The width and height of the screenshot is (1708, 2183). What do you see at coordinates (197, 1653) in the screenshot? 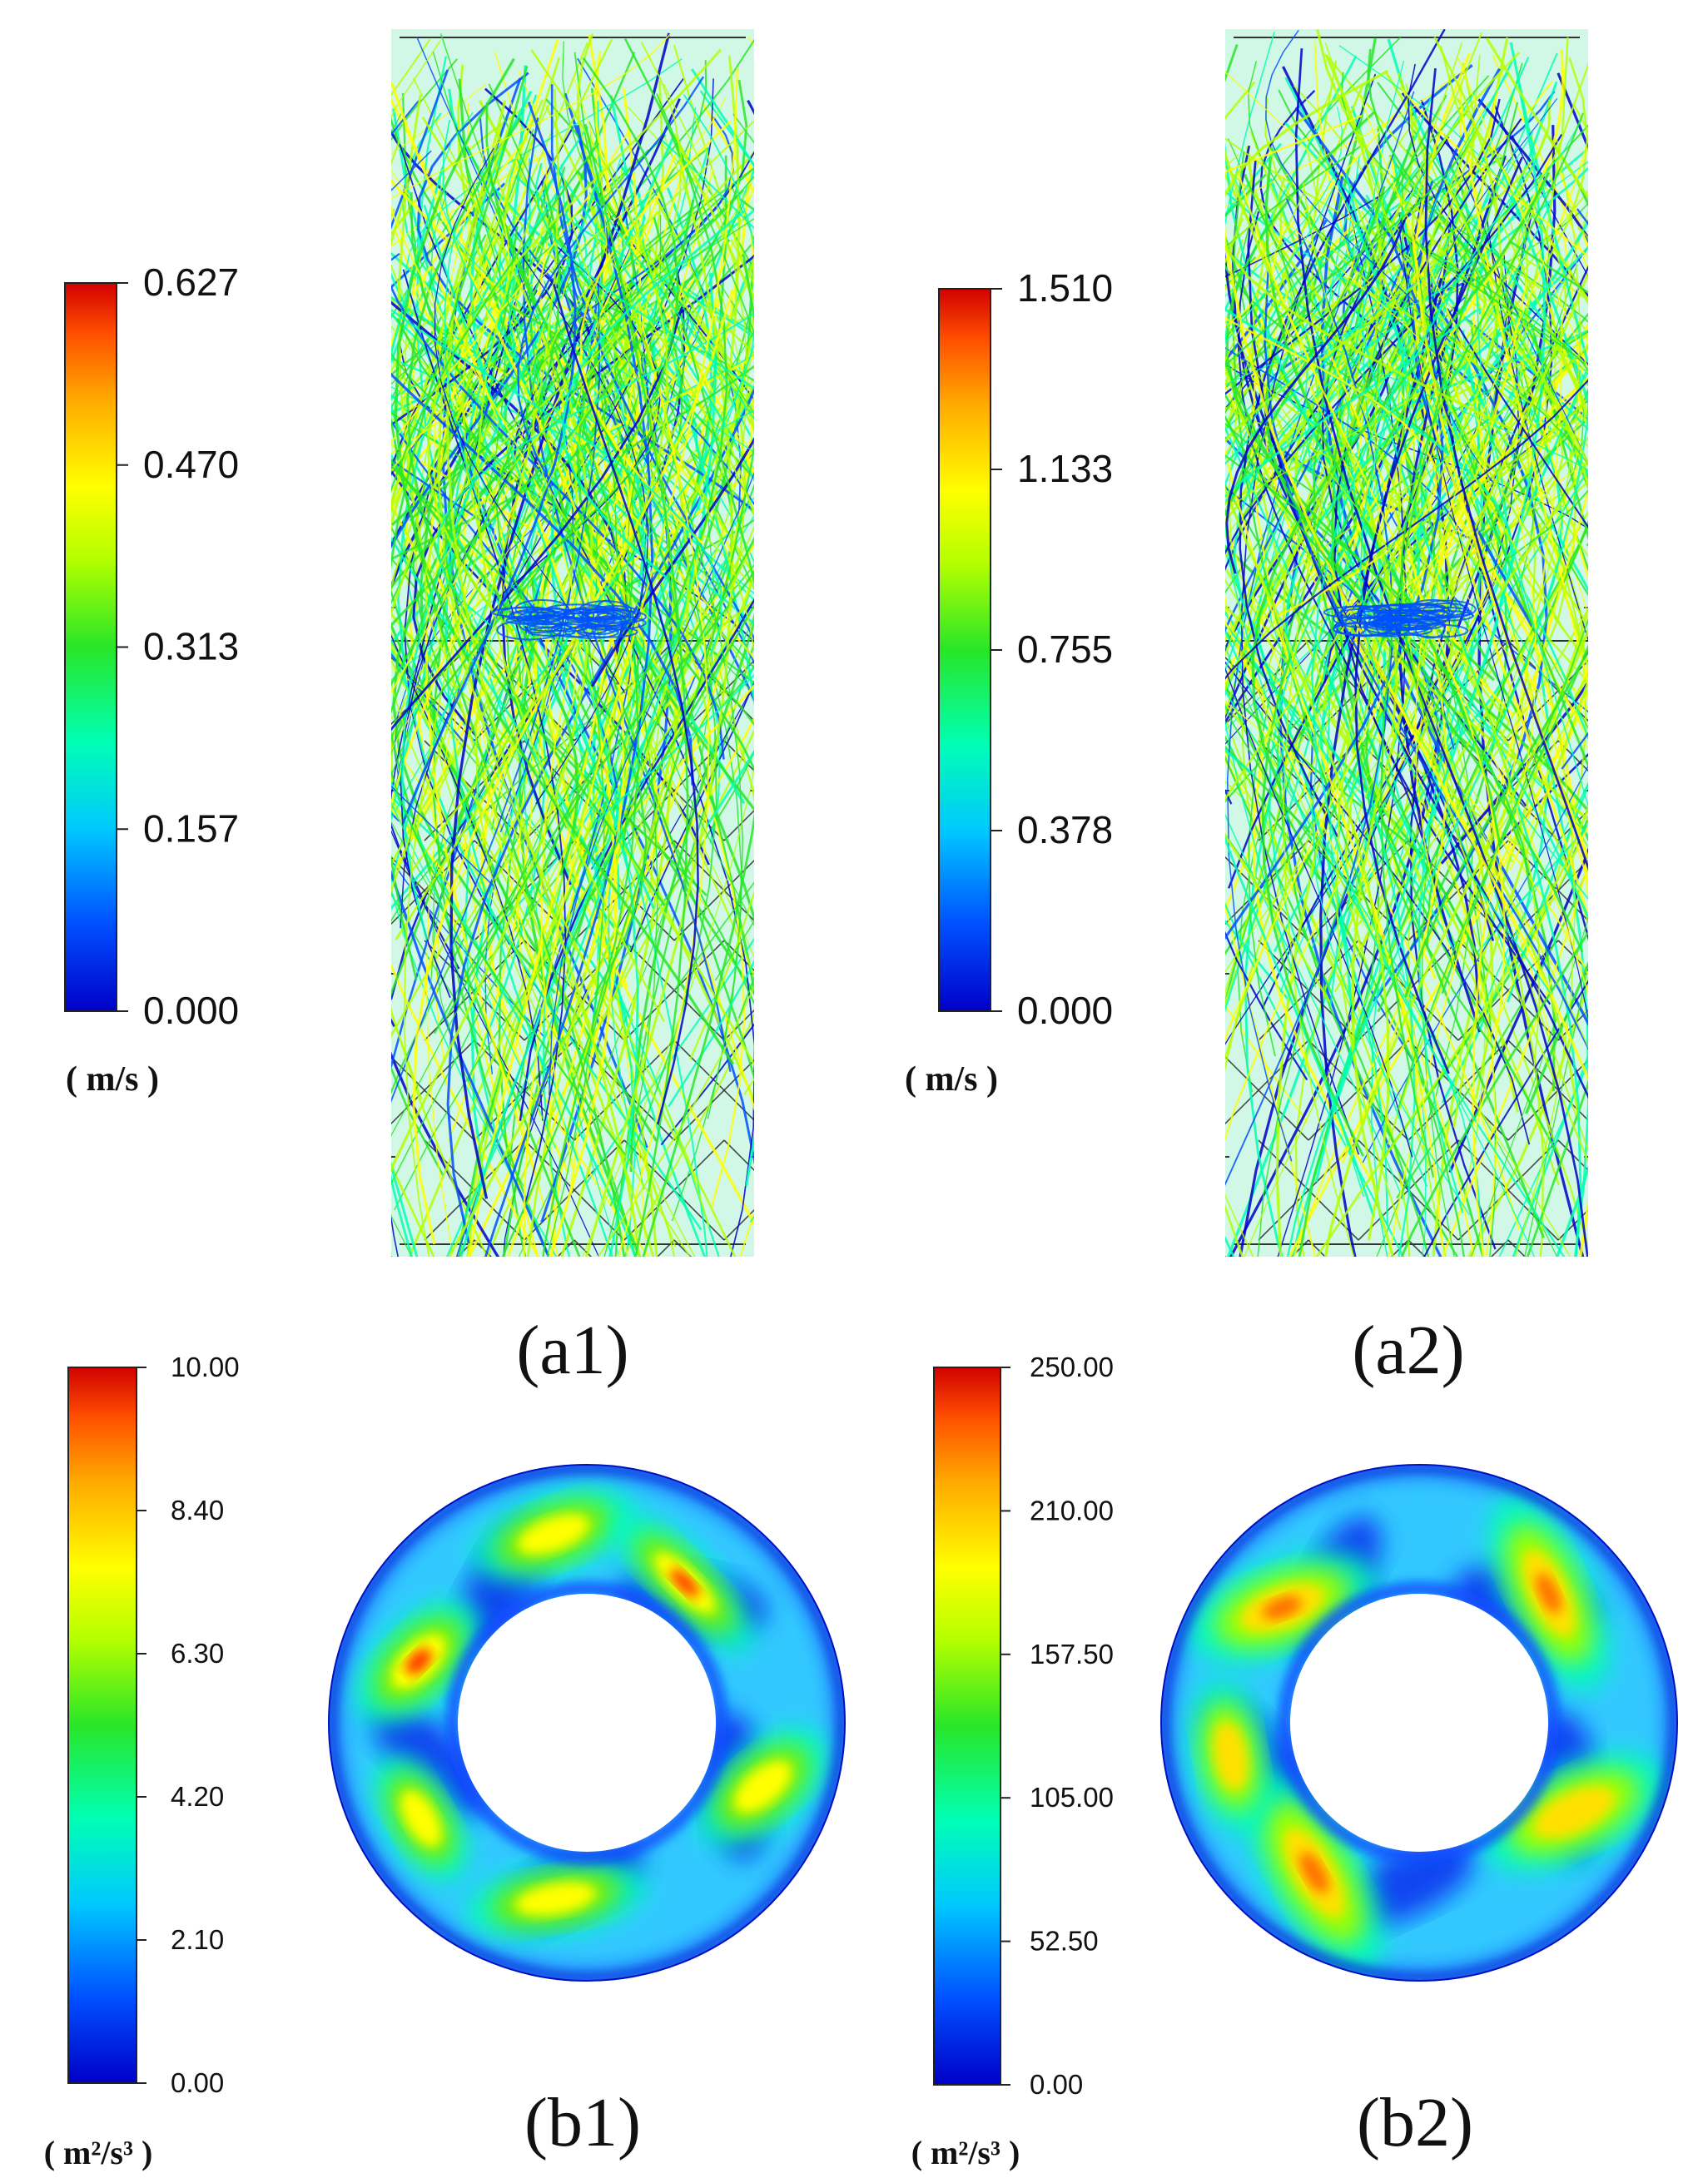
I see `colorbar-tick-label: 6.30` at bounding box center [197, 1653].